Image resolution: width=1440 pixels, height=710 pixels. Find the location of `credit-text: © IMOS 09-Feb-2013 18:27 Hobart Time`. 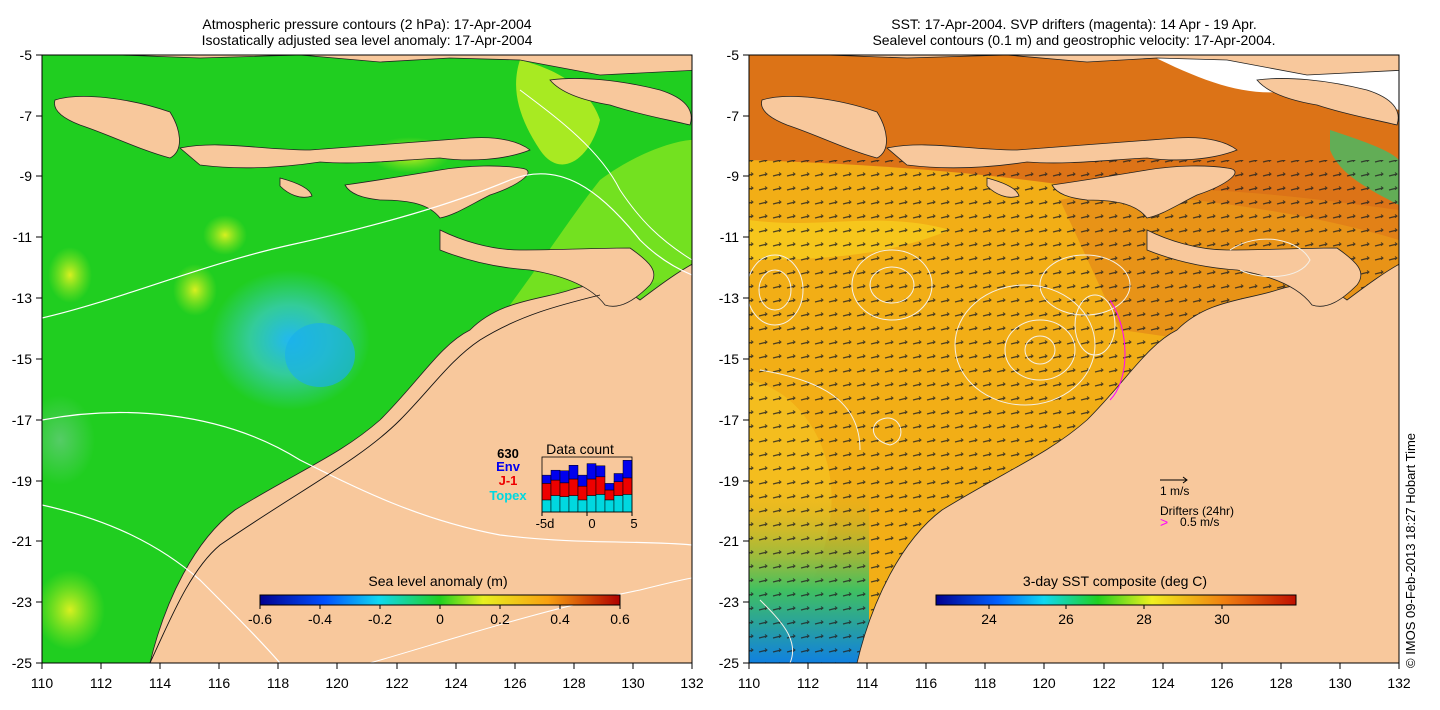

credit-text: © IMOS 09-Feb-2013 18:27 Hobart Time is located at coordinates (1410, 550).